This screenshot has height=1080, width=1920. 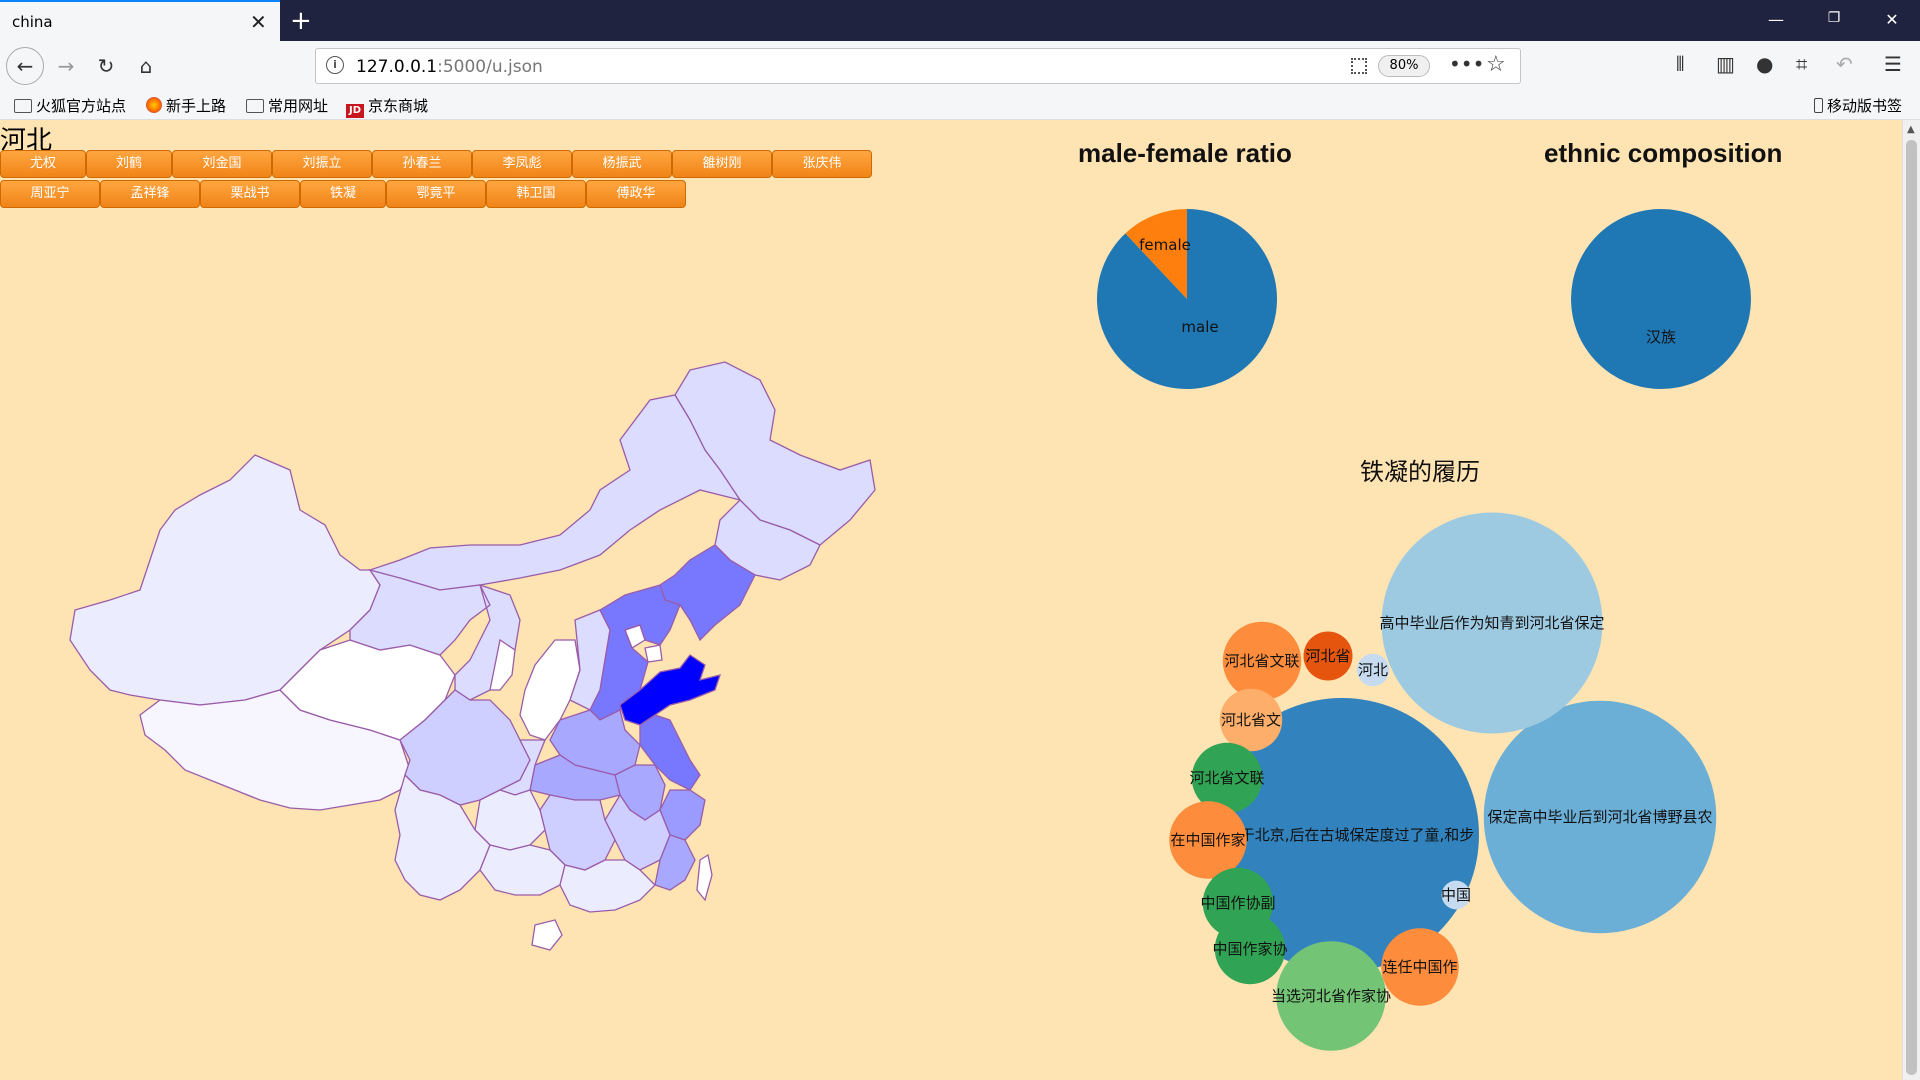 What do you see at coordinates (1844, 64) in the screenshot?
I see `undo-icon: ↶` at bounding box center [1844, 64].